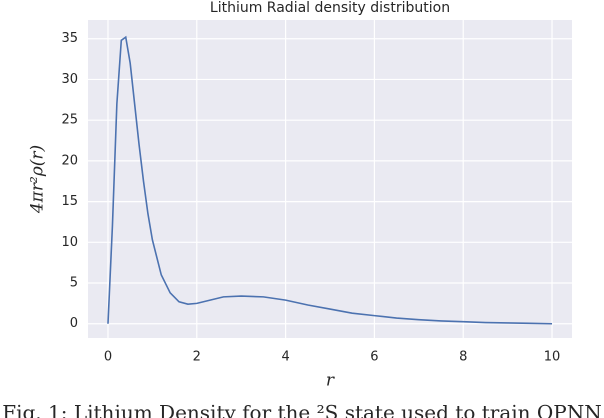  What do you see at coordinates (69, 242) in the screenshot?
I see `y-tick-label: 10` at bounding box center [69, 242].